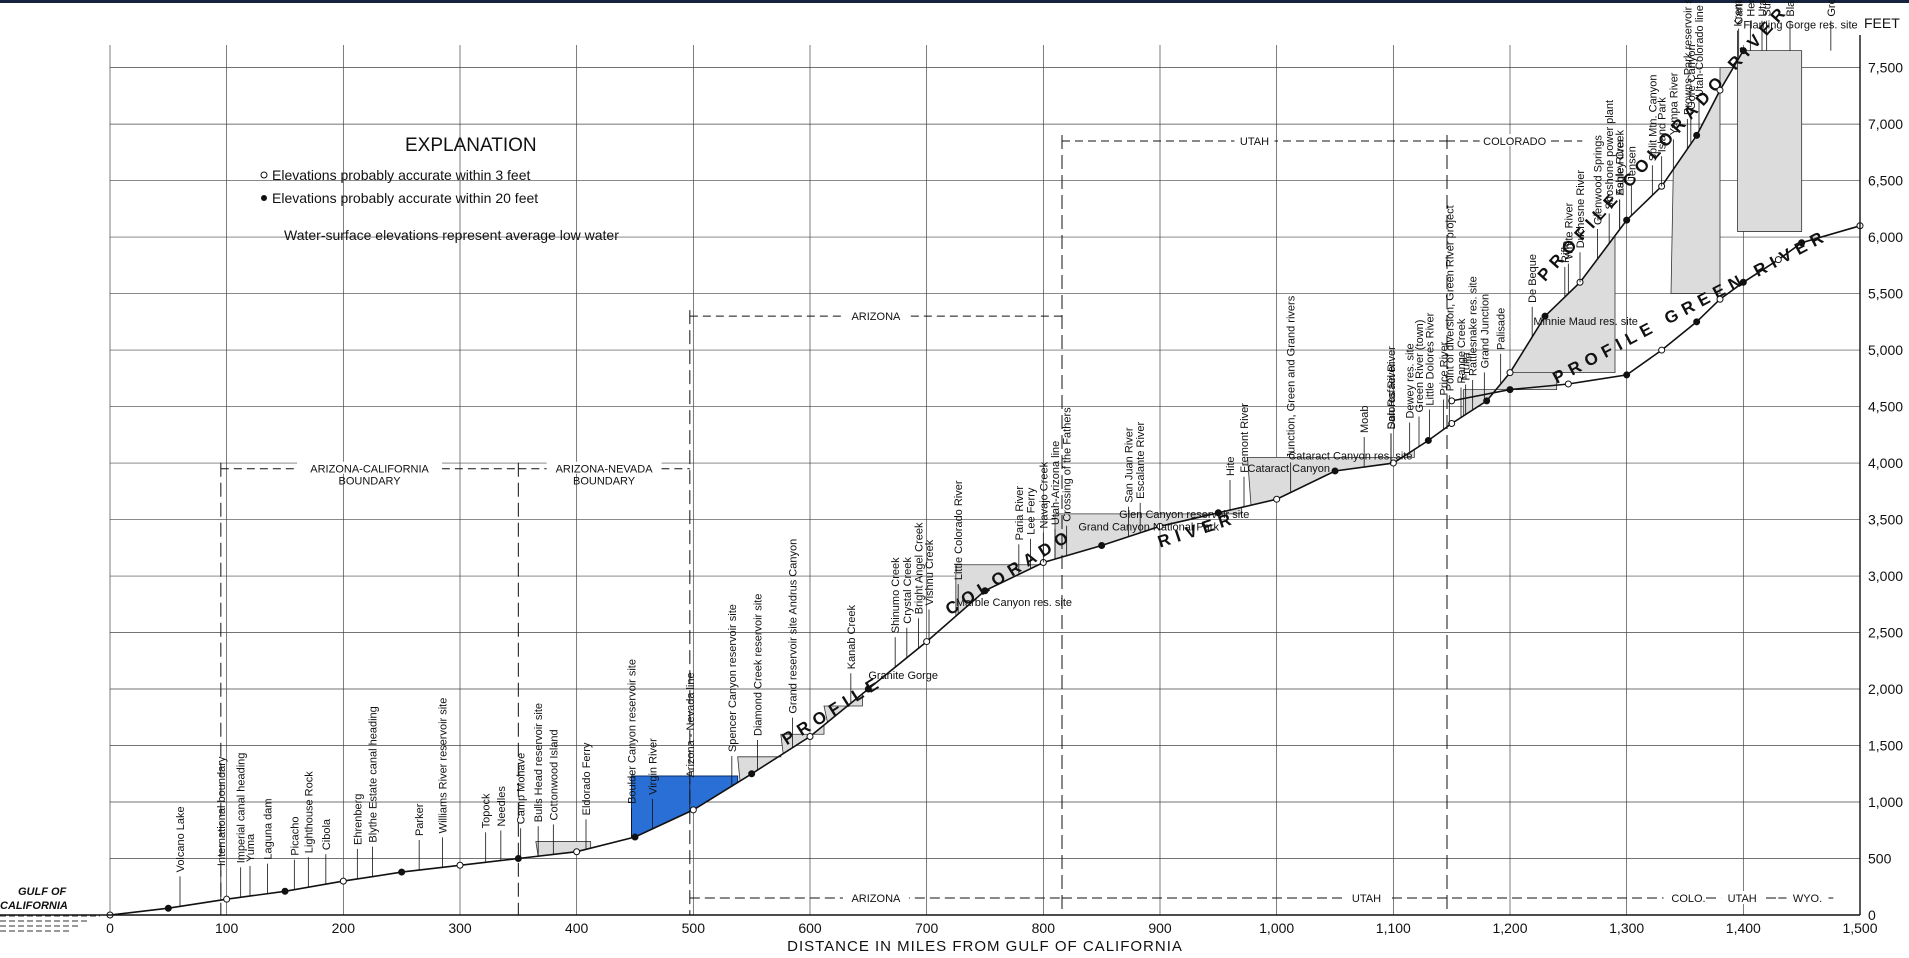 The width and height of the screenshot is (1909, 958). What do you see at coordinates (1289, 469) in the screenshot?
I see `reservoir-label: Cataract Canyon` at bounding box center [1289, 469].